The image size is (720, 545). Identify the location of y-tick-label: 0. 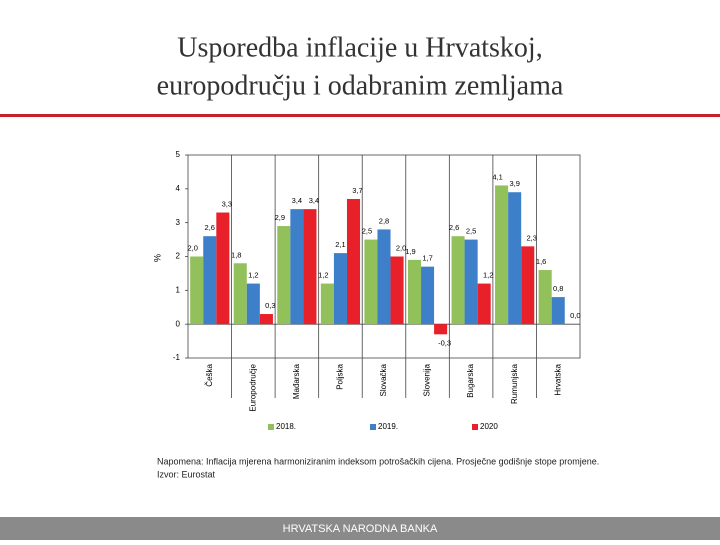
(178, 323).